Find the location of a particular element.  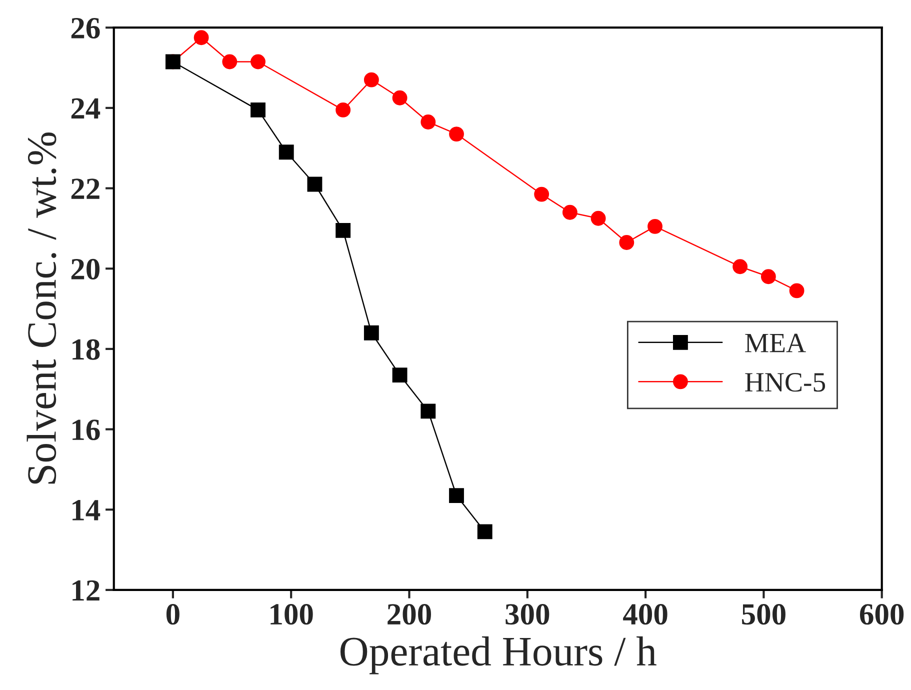

y-tick-label: 22 is located at coordinates (85, 188).